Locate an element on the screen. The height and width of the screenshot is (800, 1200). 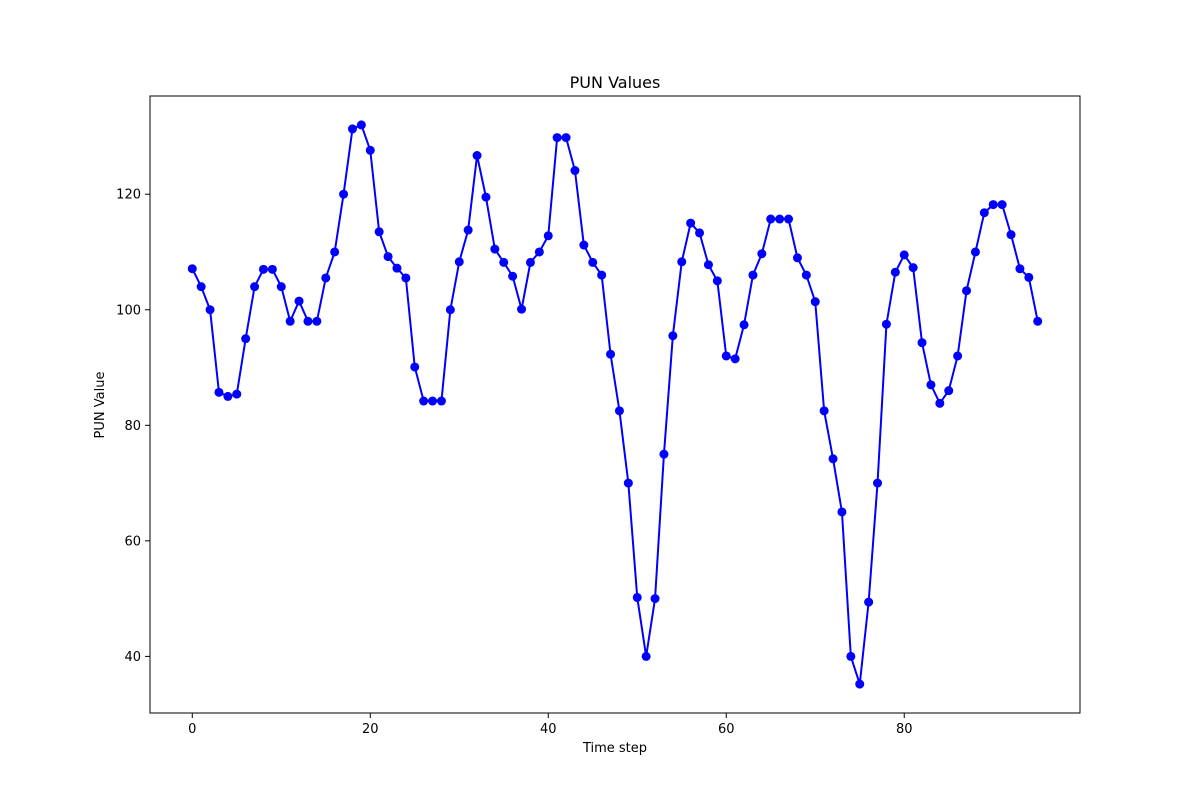
x-tick-label: 0 is located at coordinates (192, 729).